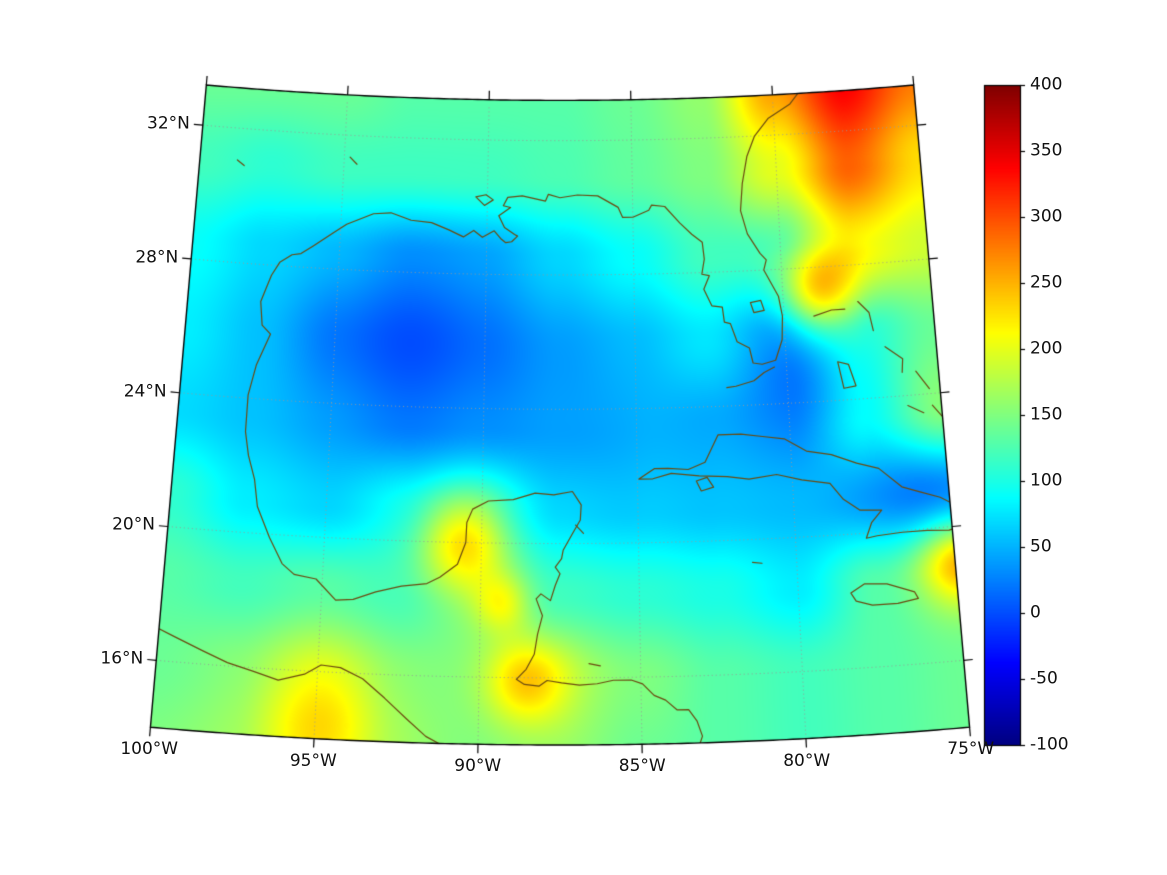  I want to click on lat-tick-label: 32°N, so click(168, 123).